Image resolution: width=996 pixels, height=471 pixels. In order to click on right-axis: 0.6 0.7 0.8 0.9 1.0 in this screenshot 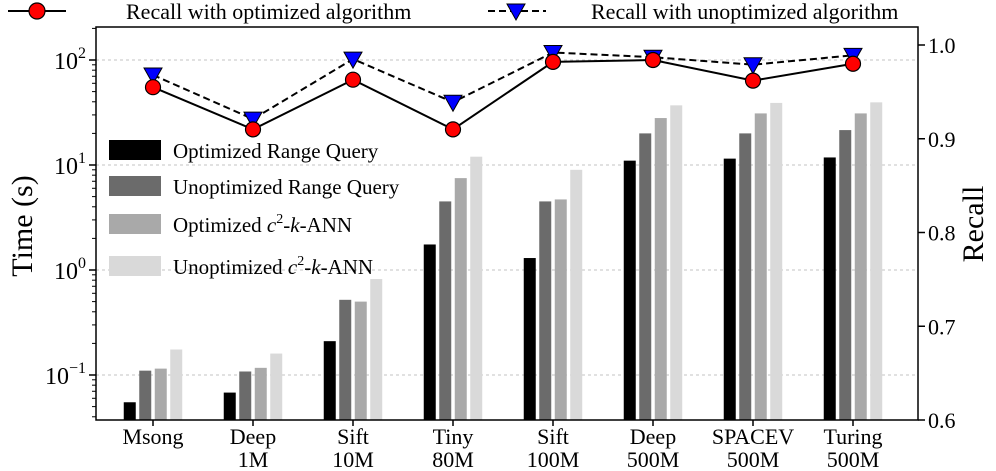, I will do `click(937, 233)`.